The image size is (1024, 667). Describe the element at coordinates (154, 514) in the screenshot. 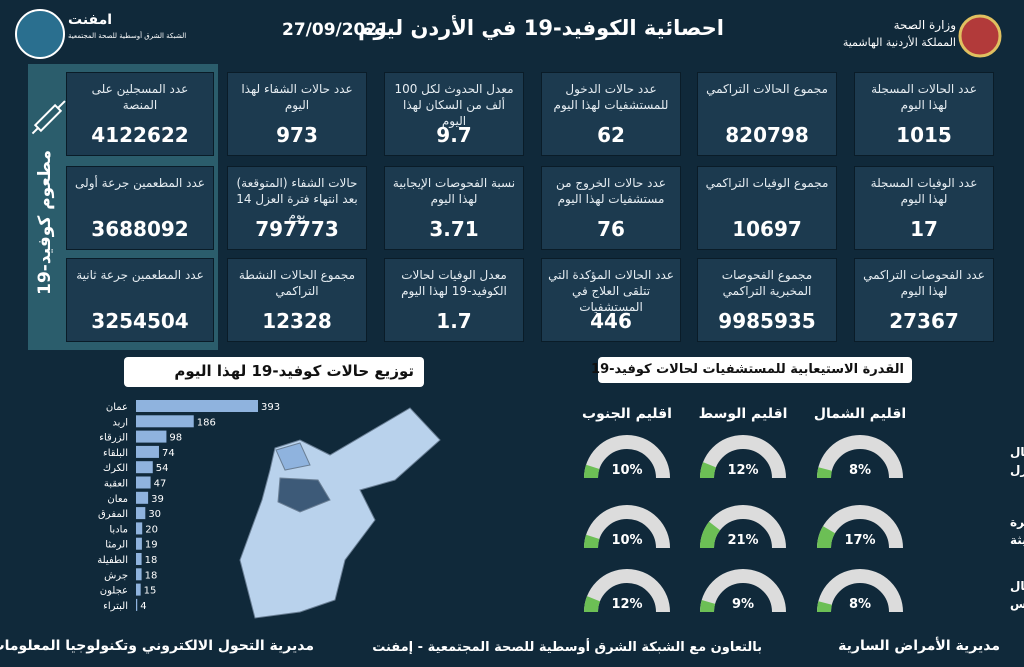

I see `value-label: 30` at that location.